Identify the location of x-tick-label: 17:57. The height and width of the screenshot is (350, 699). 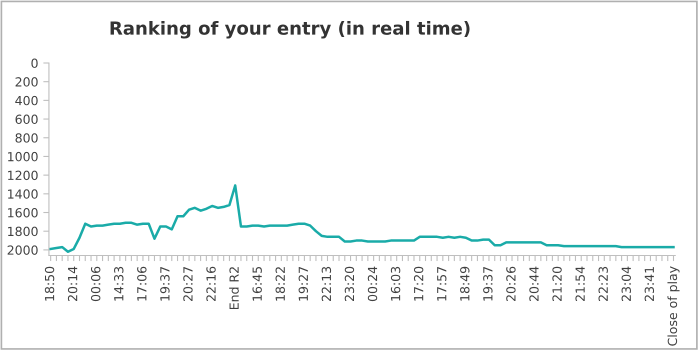
(441, 283).